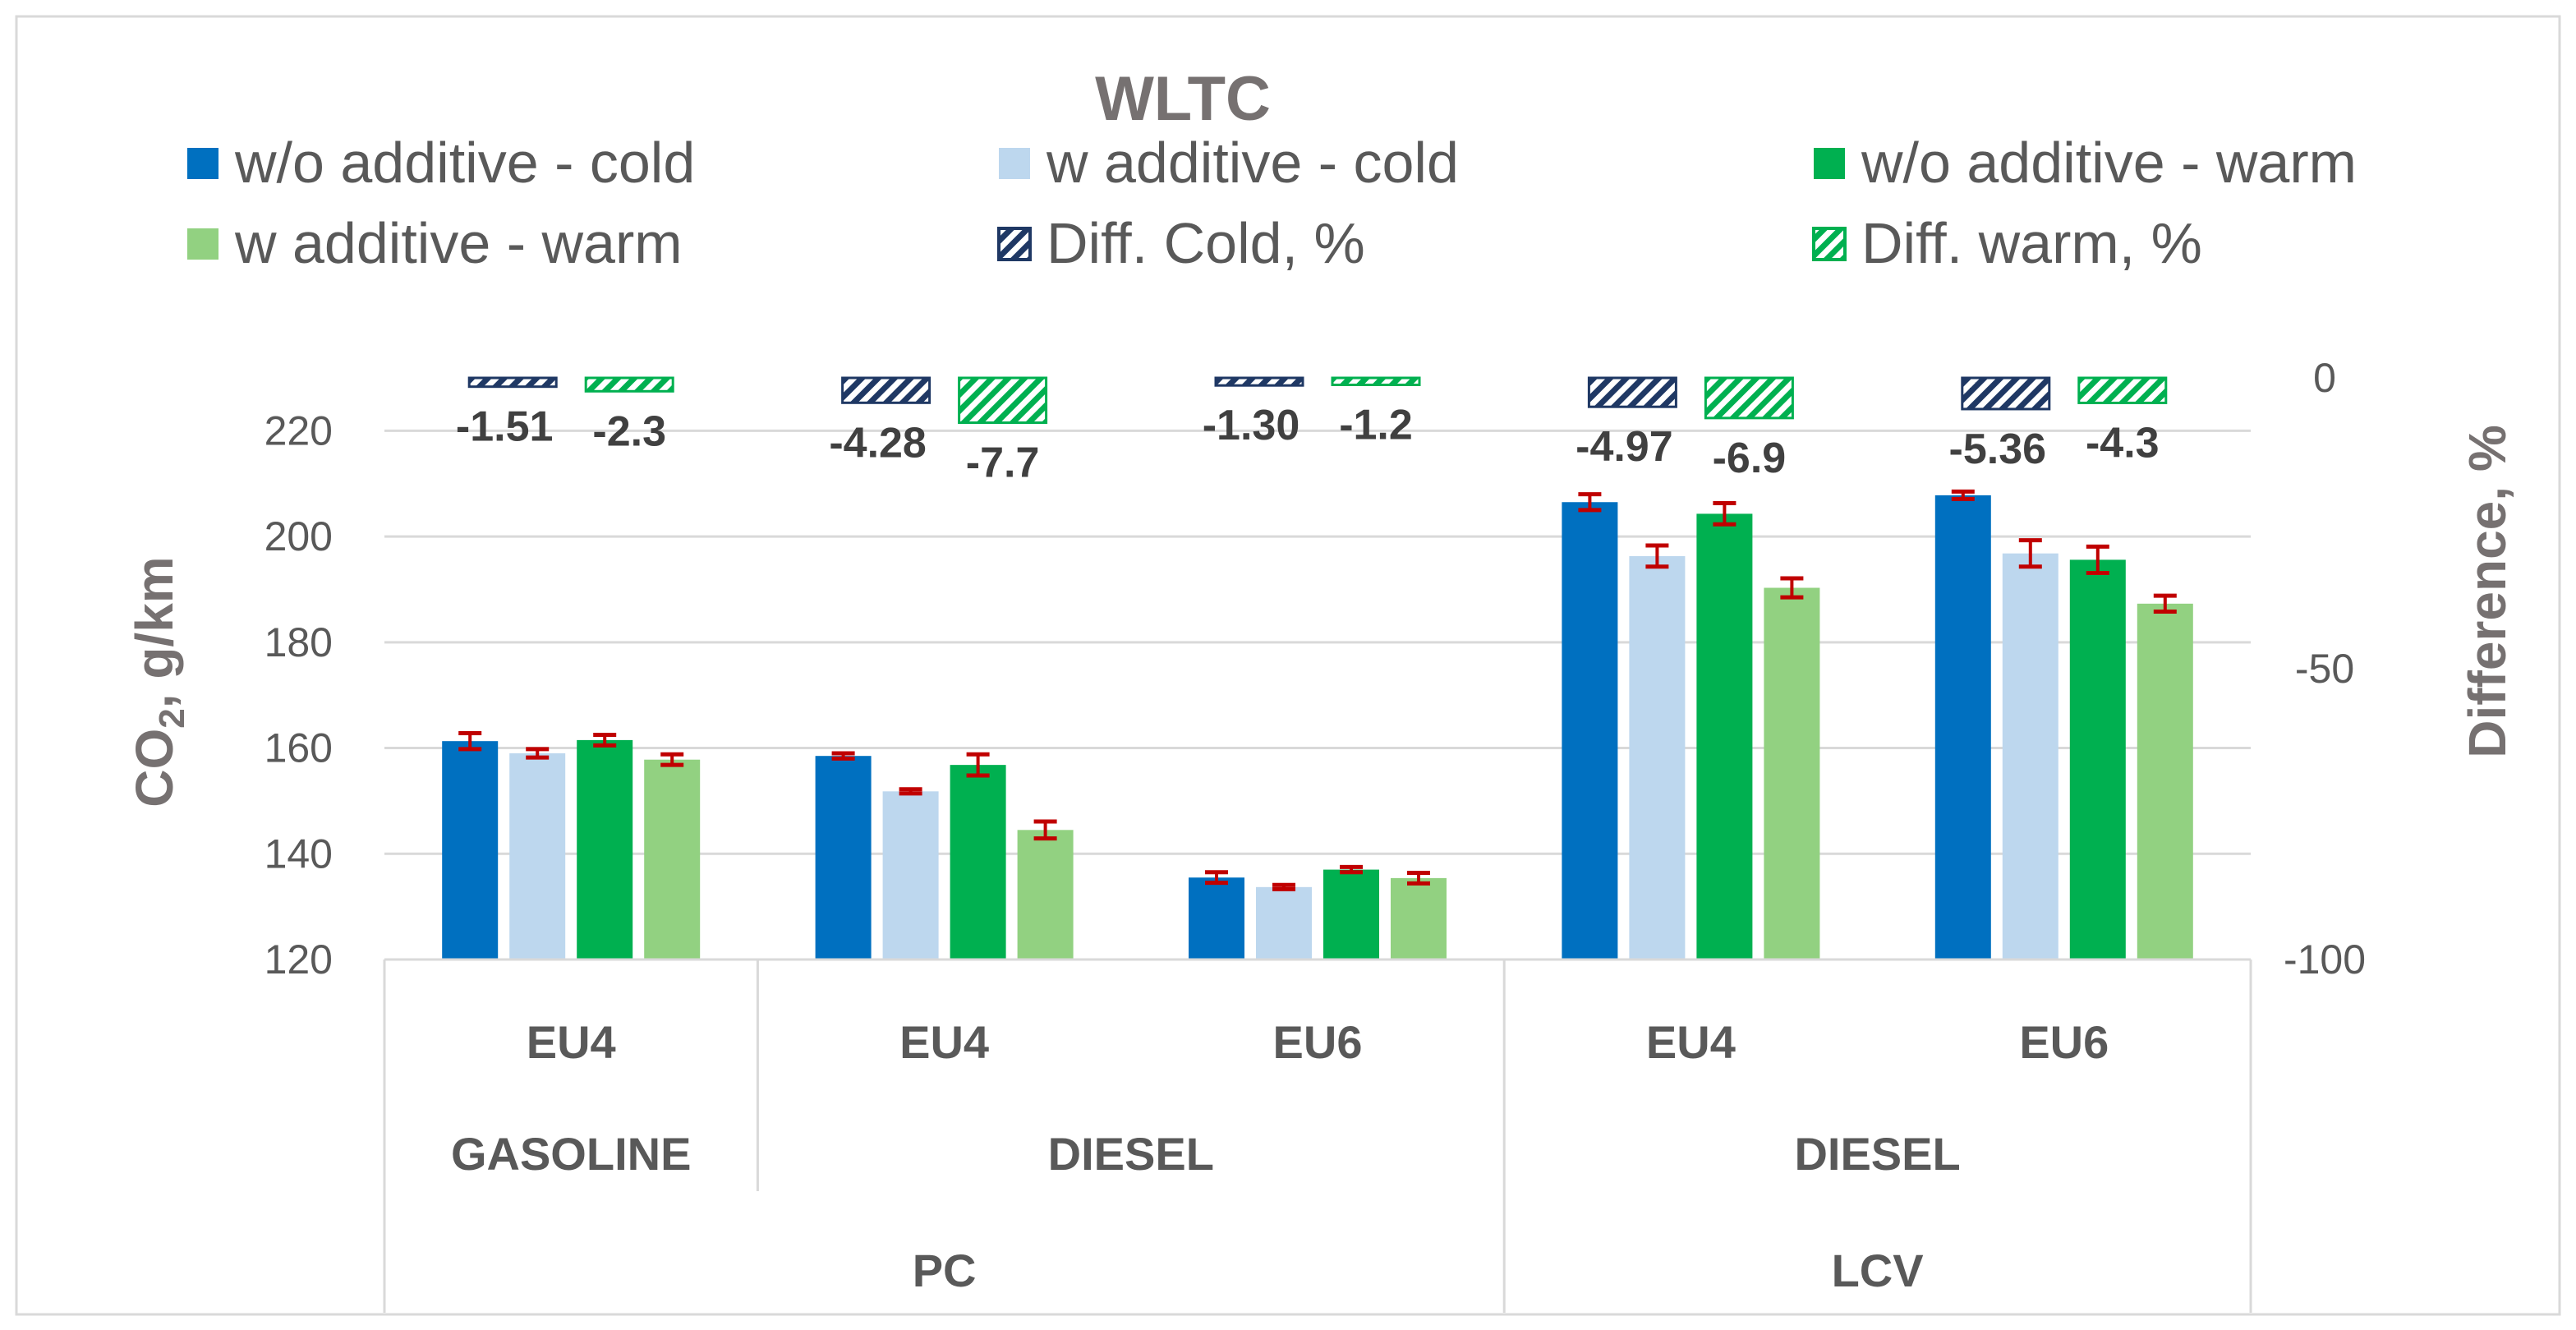 The width and height of the screenshot is (2576, 1330). I want to click on bar-4-warm_wo, so click(2097, 759).